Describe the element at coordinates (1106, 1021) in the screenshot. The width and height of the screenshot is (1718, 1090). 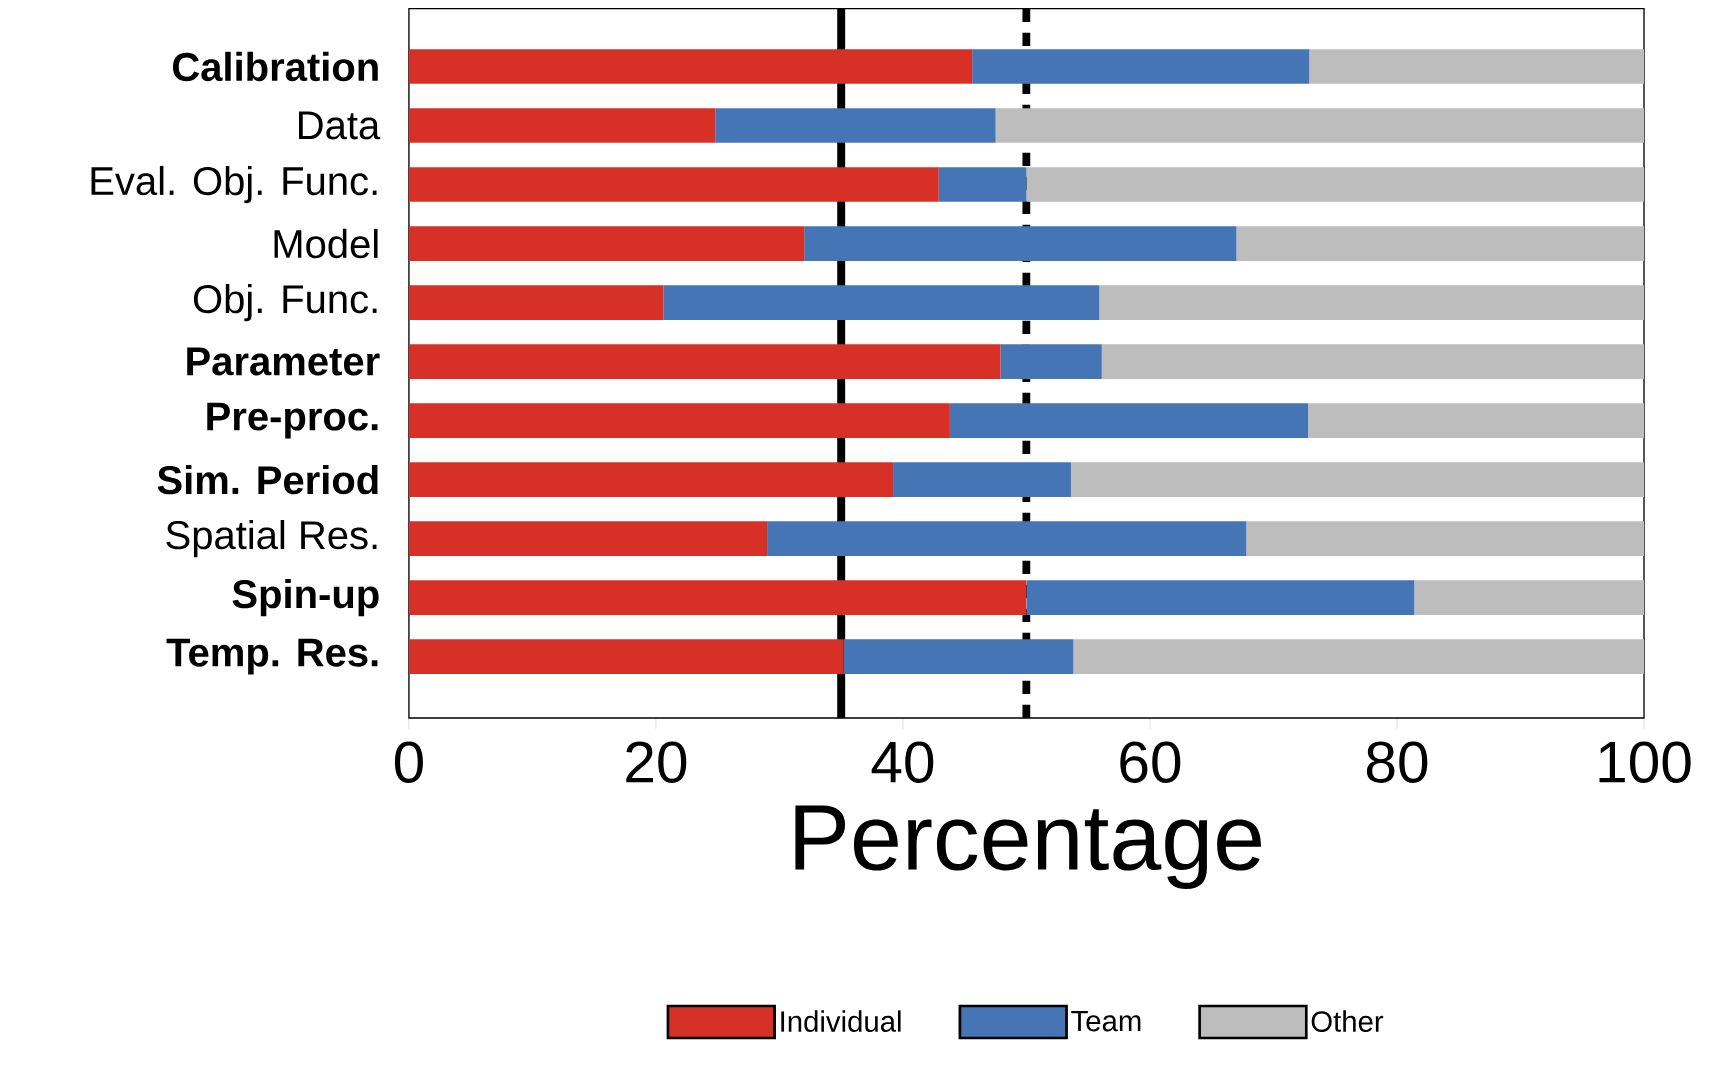
I see `legend-label: Team` at that location.